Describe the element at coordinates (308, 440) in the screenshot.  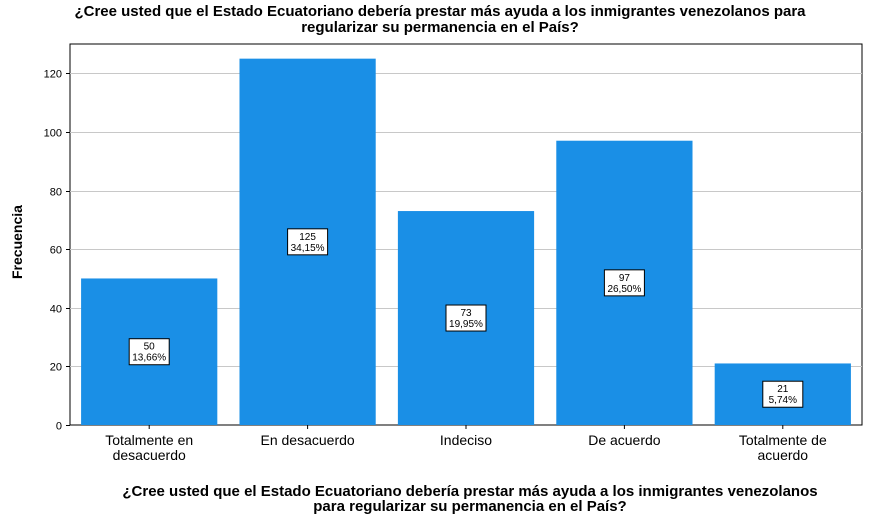
I see `x-tick-label: En desacuerdo` at that location.